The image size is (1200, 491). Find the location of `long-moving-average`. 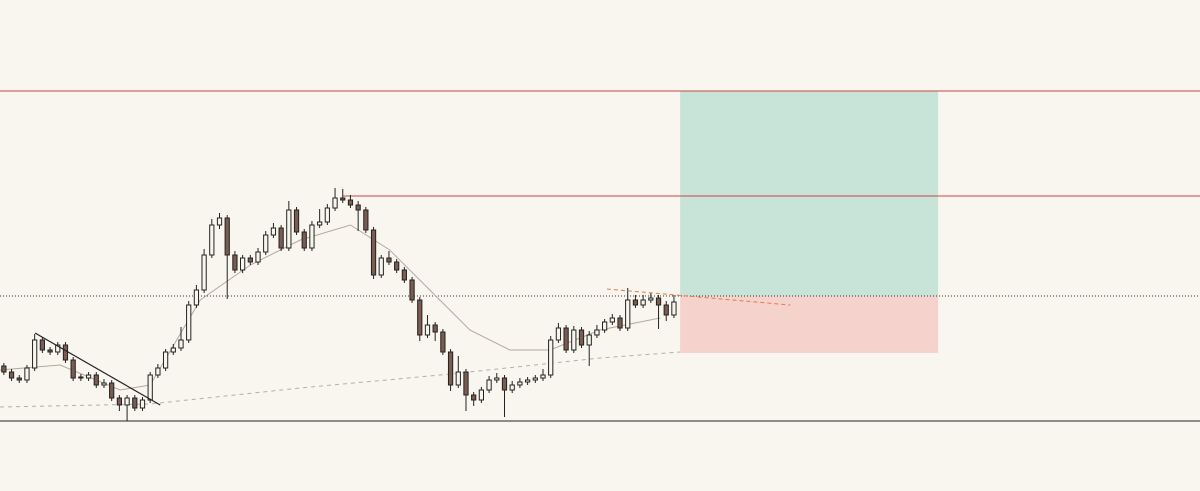

long-moving-average is located at coordinates (340, 379).